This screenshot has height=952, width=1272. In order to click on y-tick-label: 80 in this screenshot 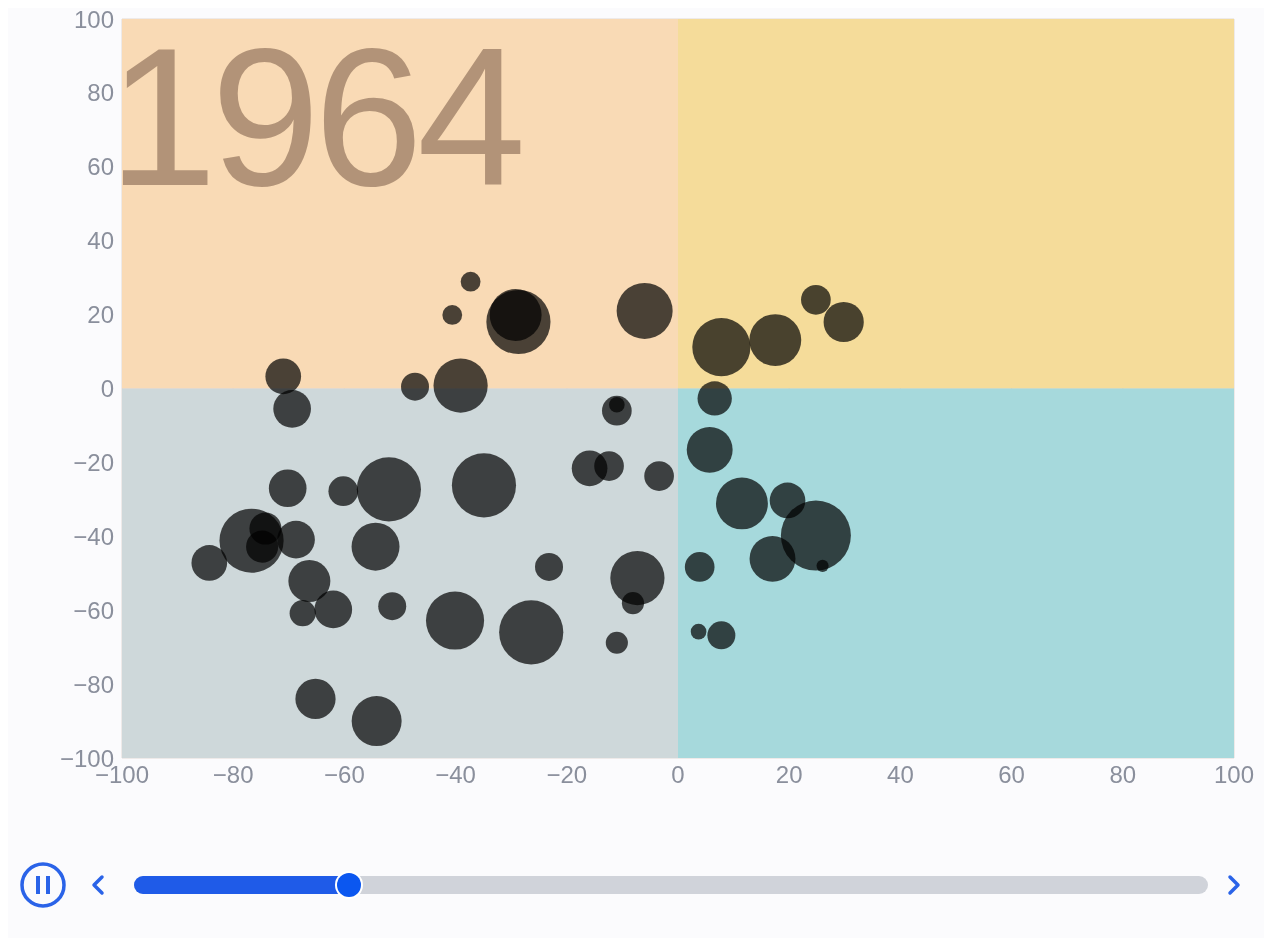, I will do `click(100, 93)`.